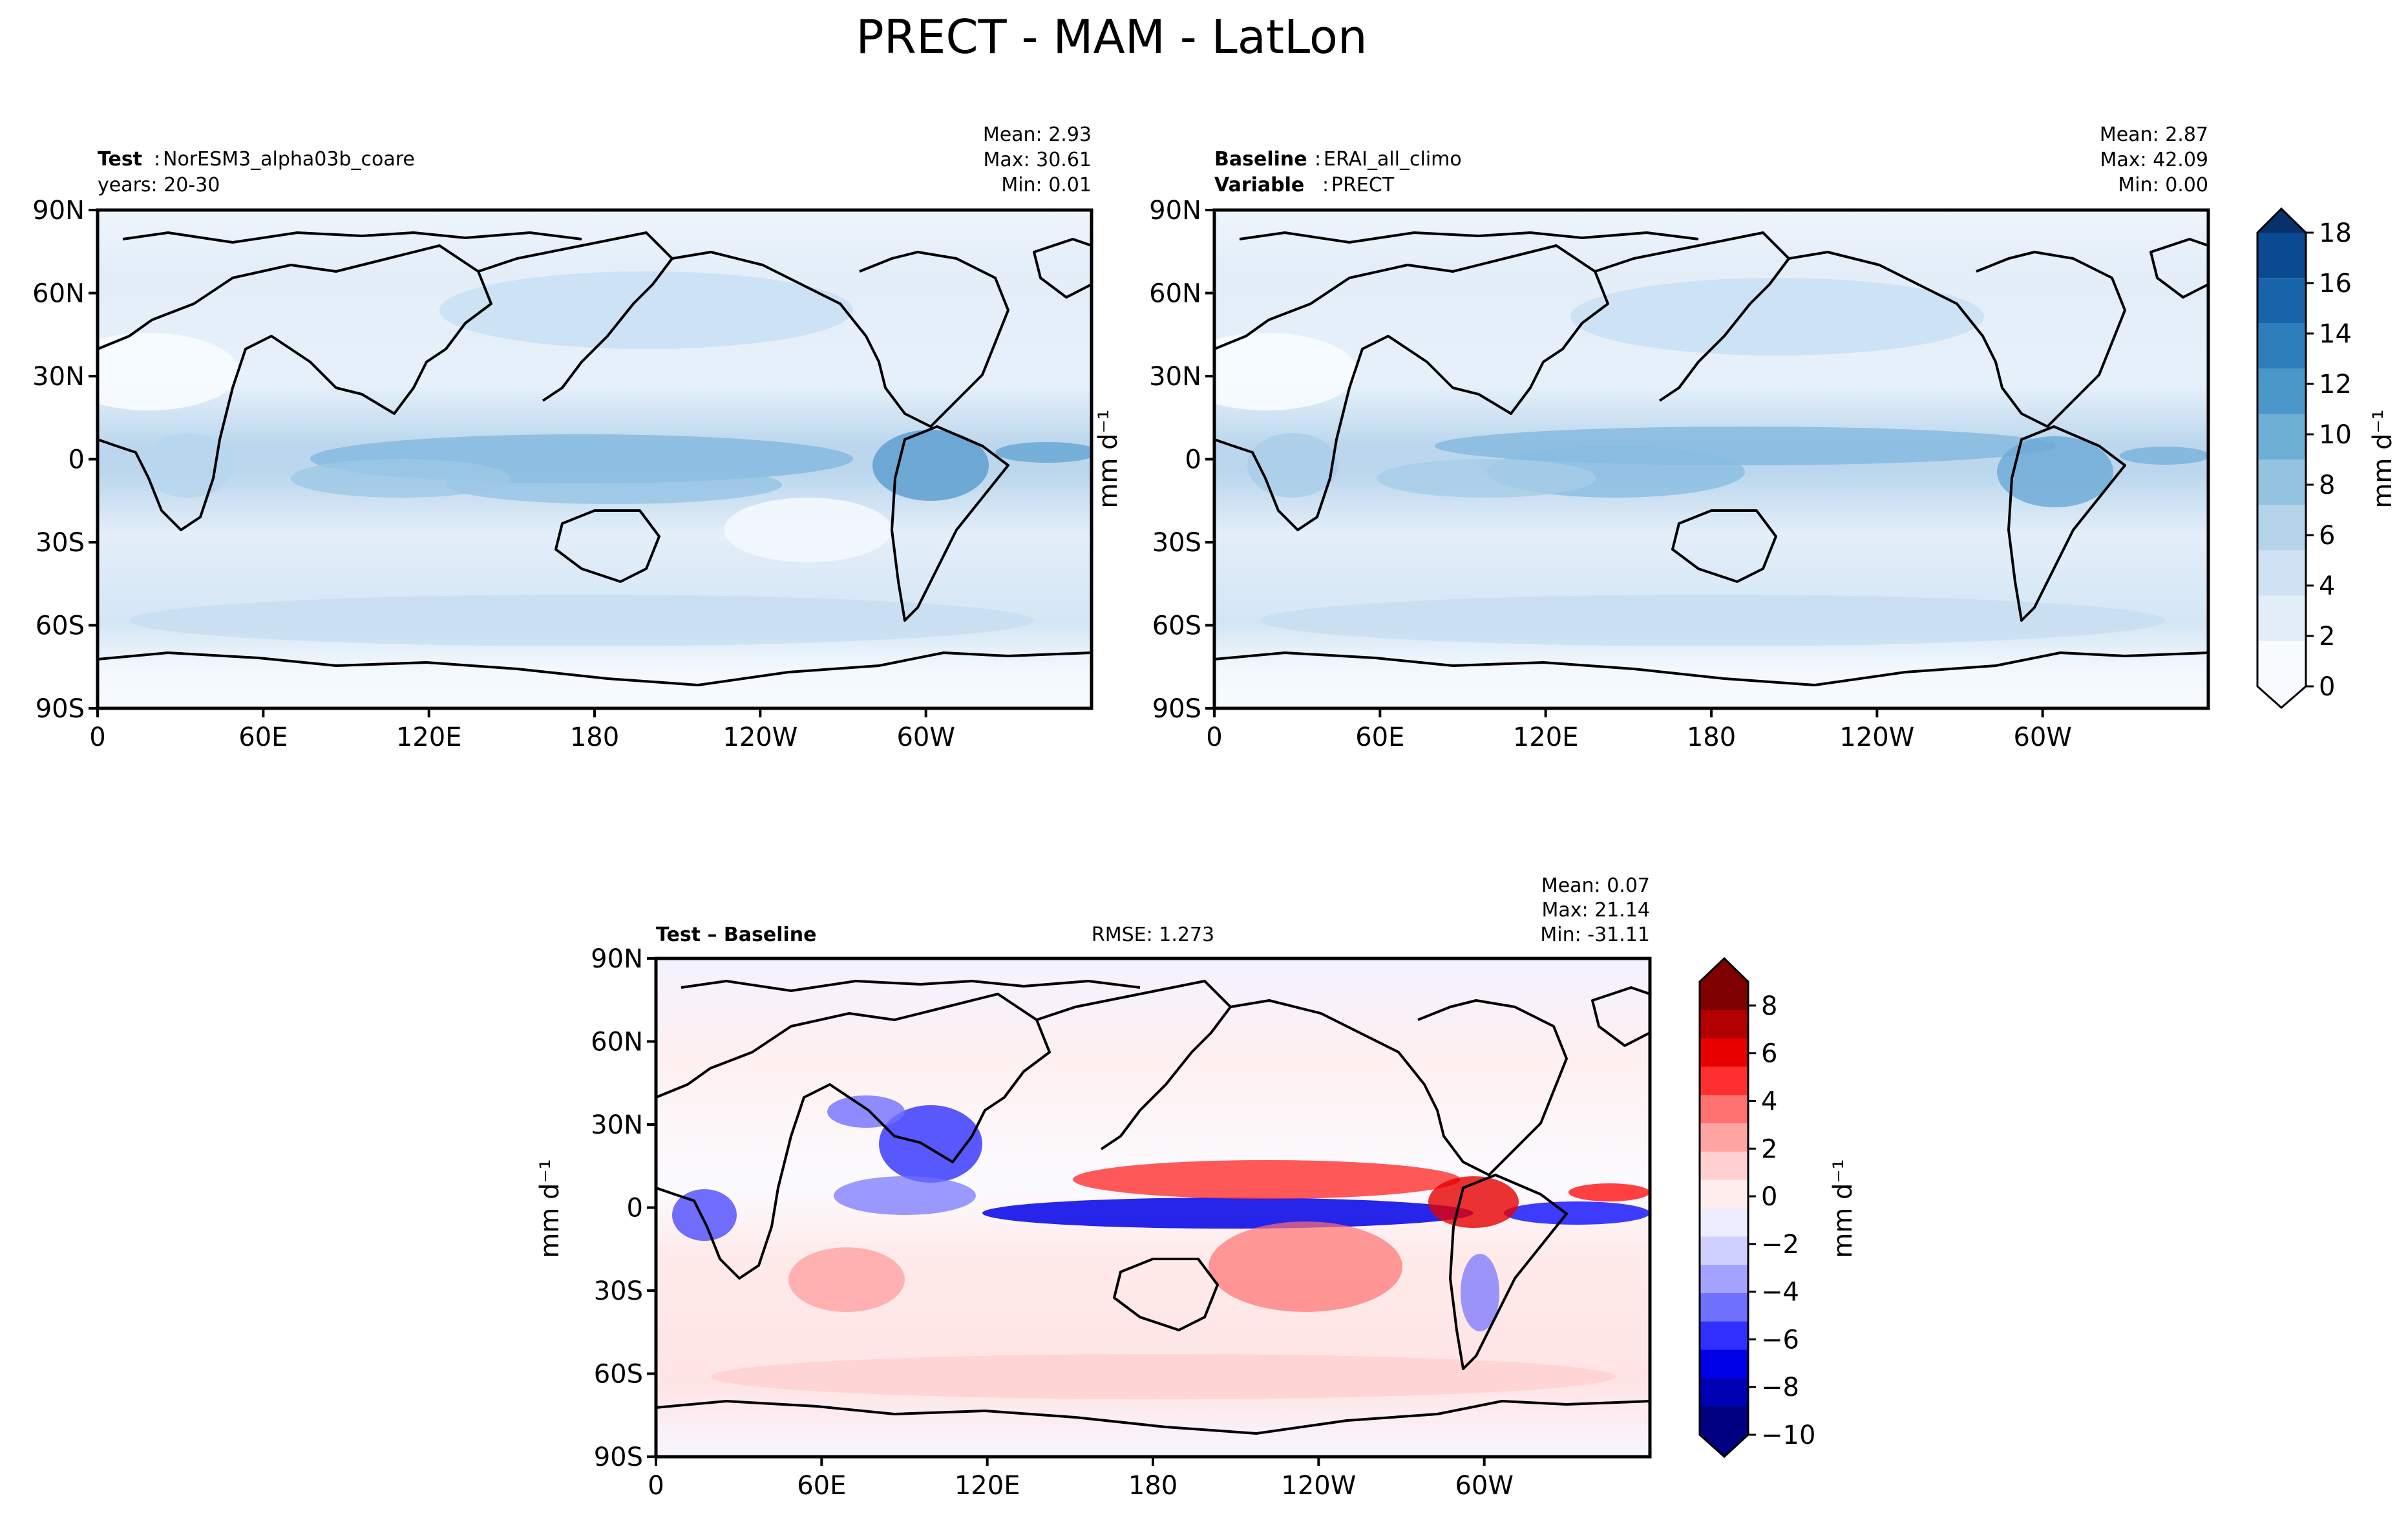 The width and height of the screenshot is (2408, 1522). What do you see at coordinates (905, 1195) in the screenshot?
I see `diff-indian-blue` at bounding box center [905, 1195].